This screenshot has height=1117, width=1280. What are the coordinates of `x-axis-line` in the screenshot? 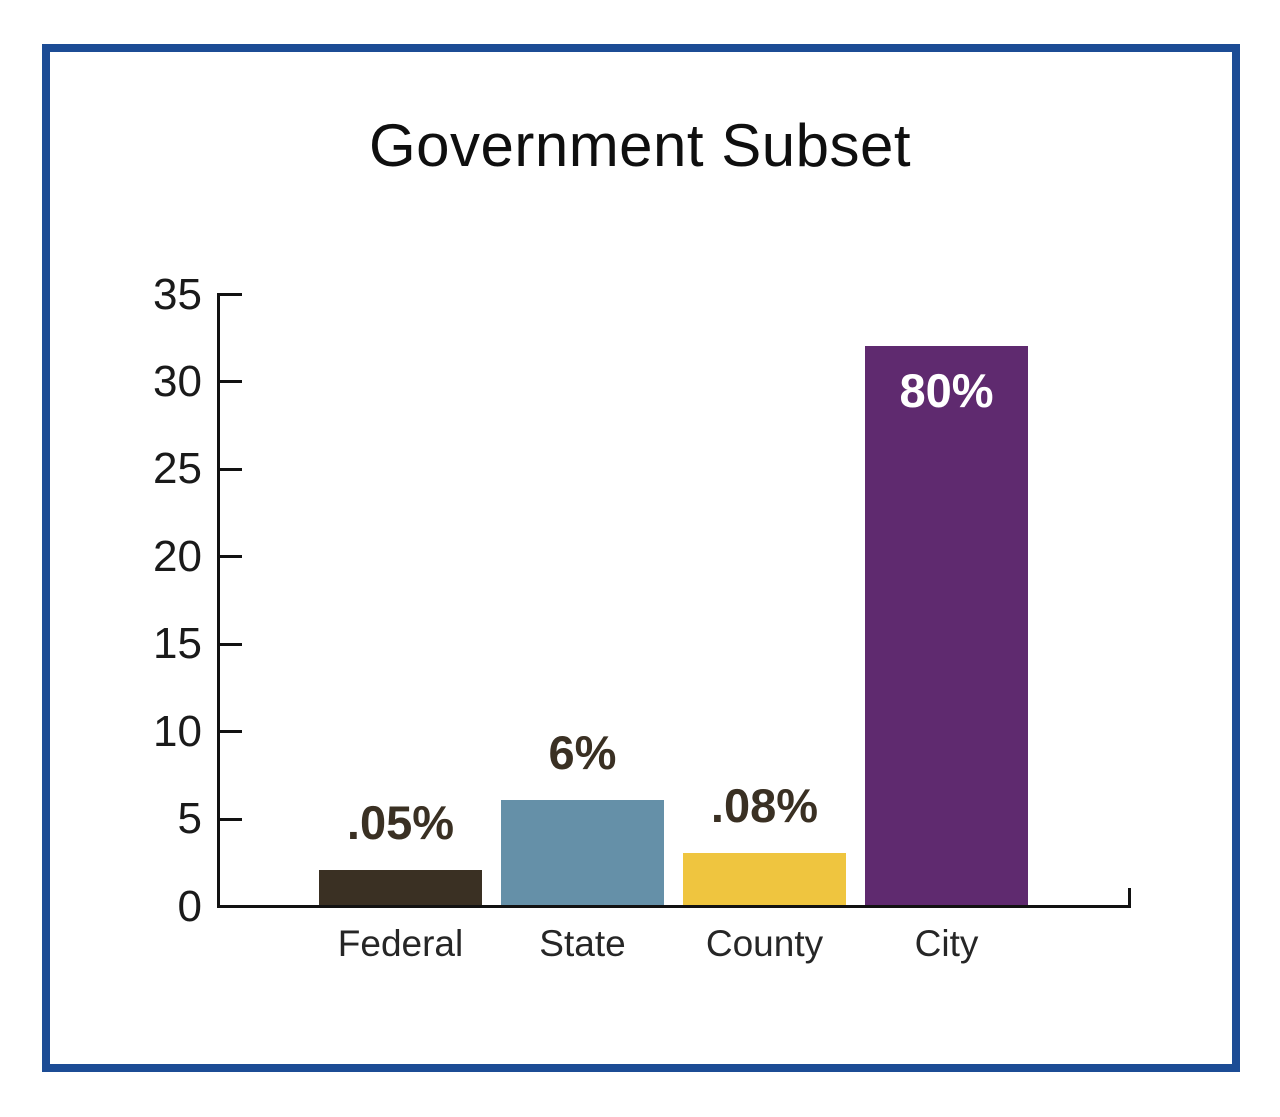 It's located at (674, 906).